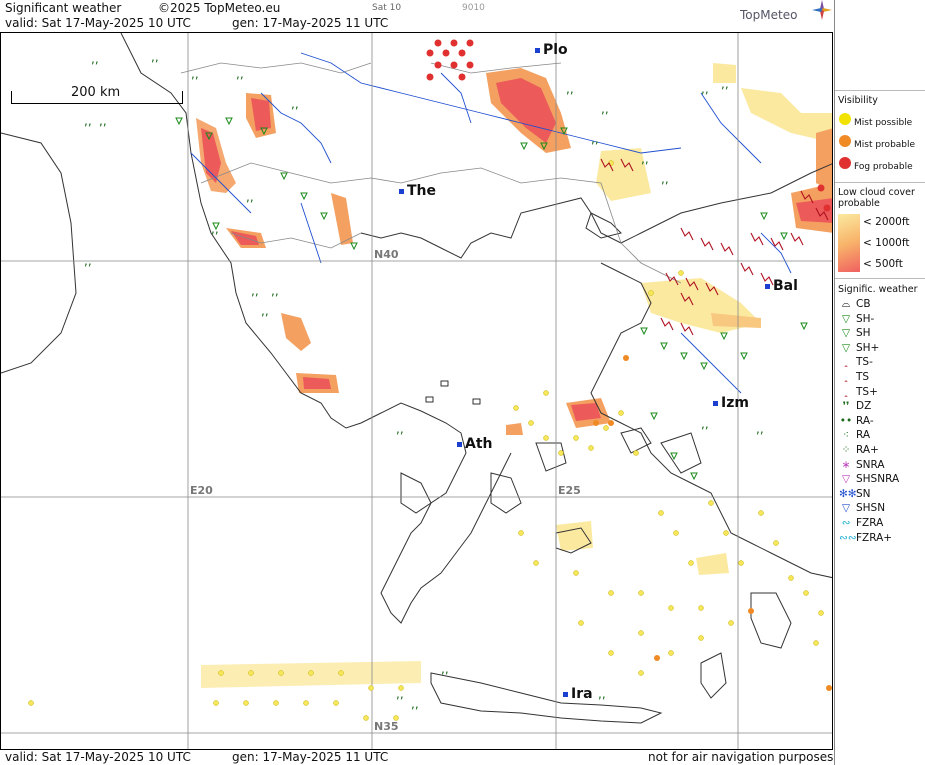  What do you see at coordinates (863, 493) in the screenshot?
I see `legend-weather-label: SN` at bounding box center [863, 493].